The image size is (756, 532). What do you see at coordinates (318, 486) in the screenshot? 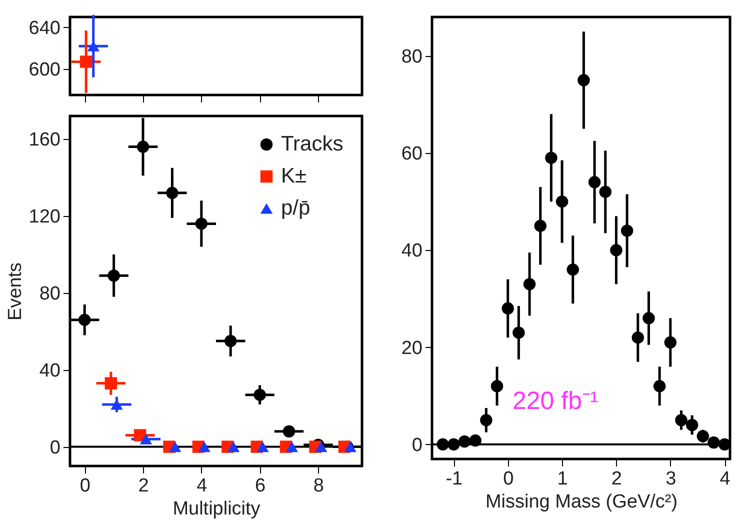
I see `x-tick-label: 8` at bounding box center [318, 486].